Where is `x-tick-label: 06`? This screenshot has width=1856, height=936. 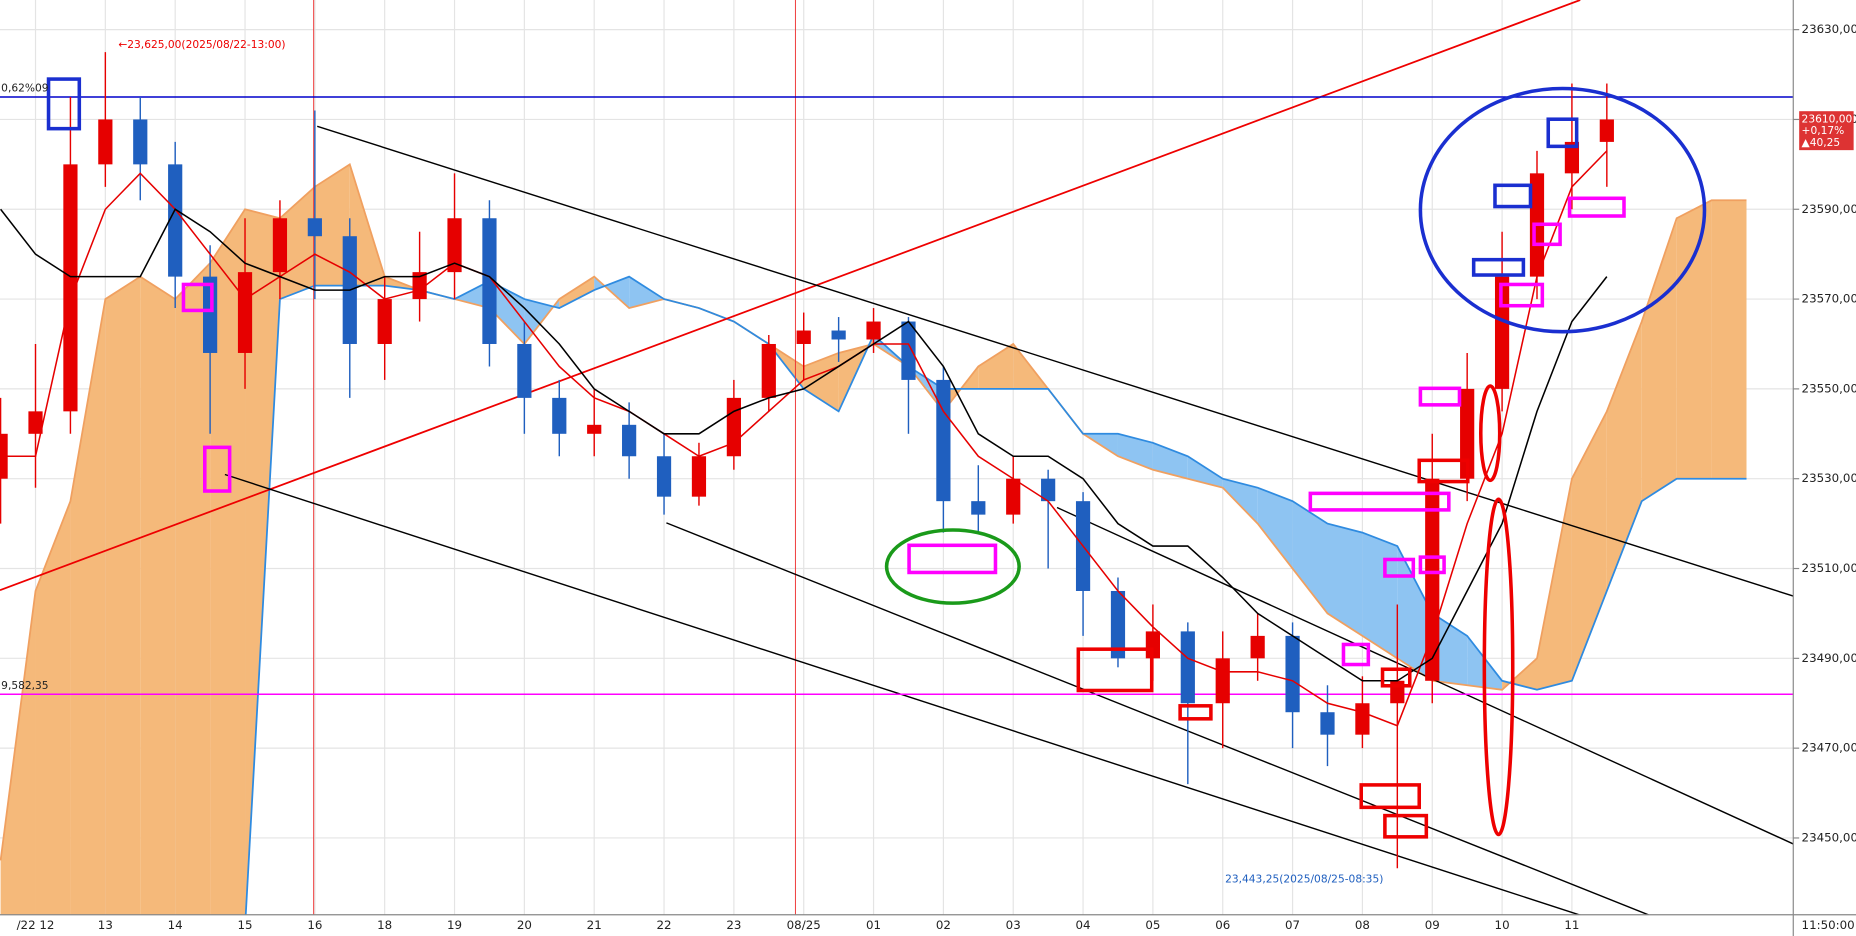
x-tick-label: 06 is located at coordinates (1222, 925).